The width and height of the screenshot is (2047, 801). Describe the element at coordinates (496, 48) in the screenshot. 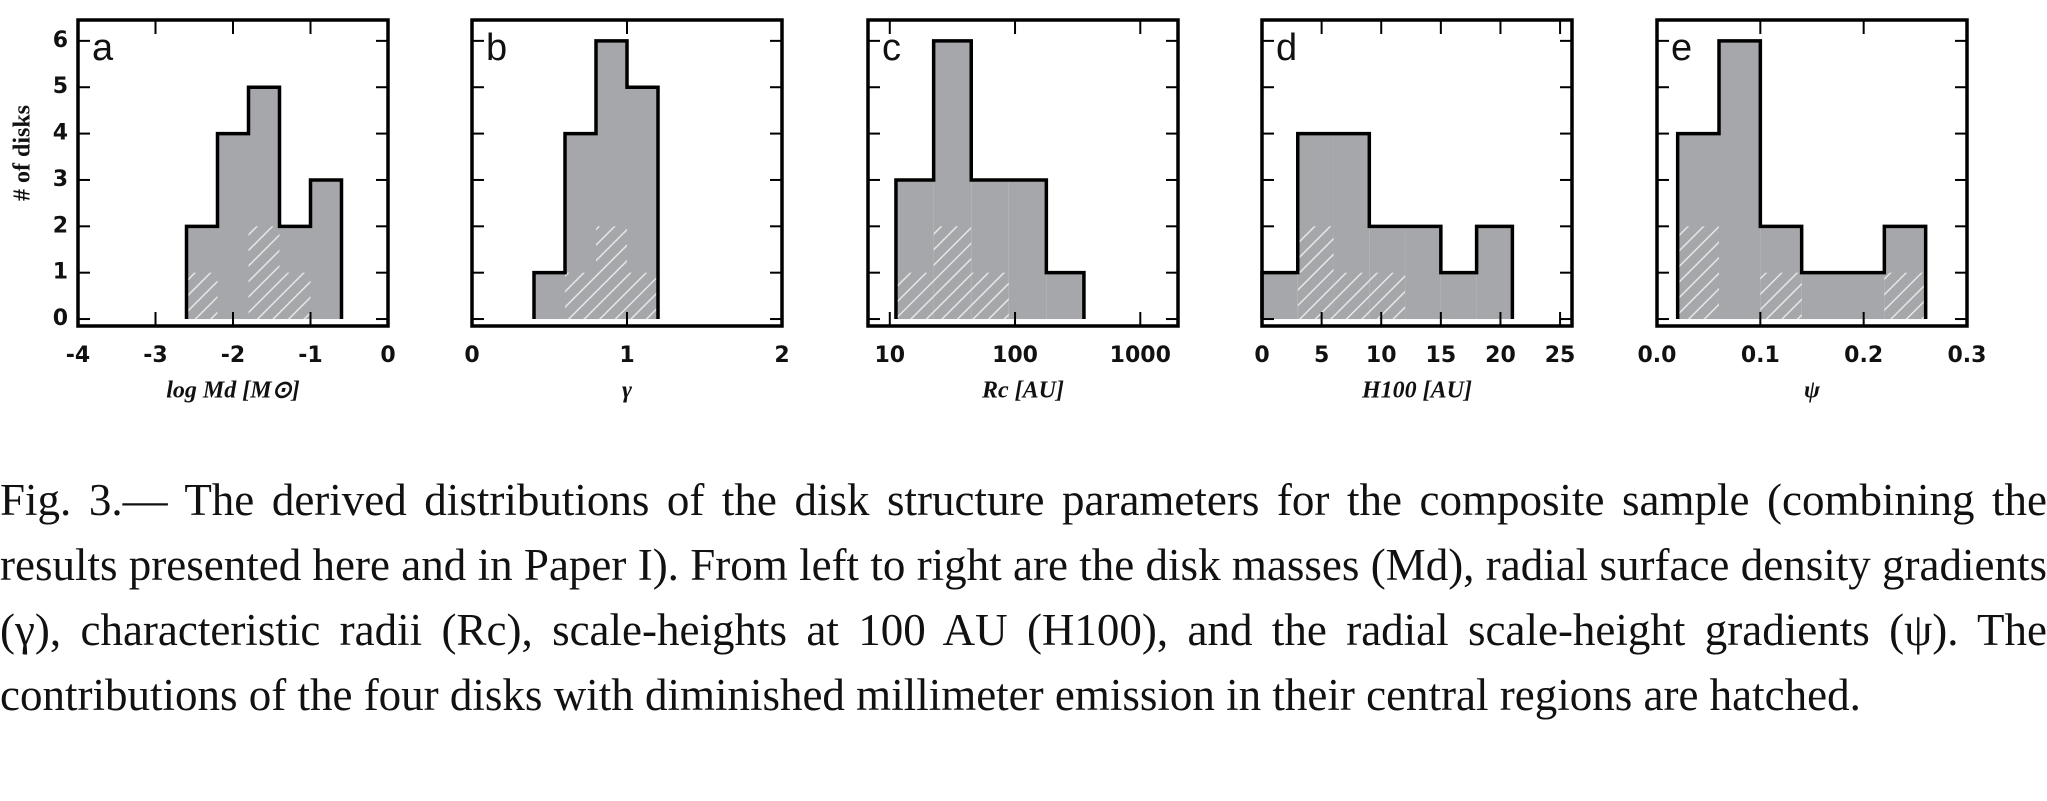

I see `panel-letter: b` at that location.